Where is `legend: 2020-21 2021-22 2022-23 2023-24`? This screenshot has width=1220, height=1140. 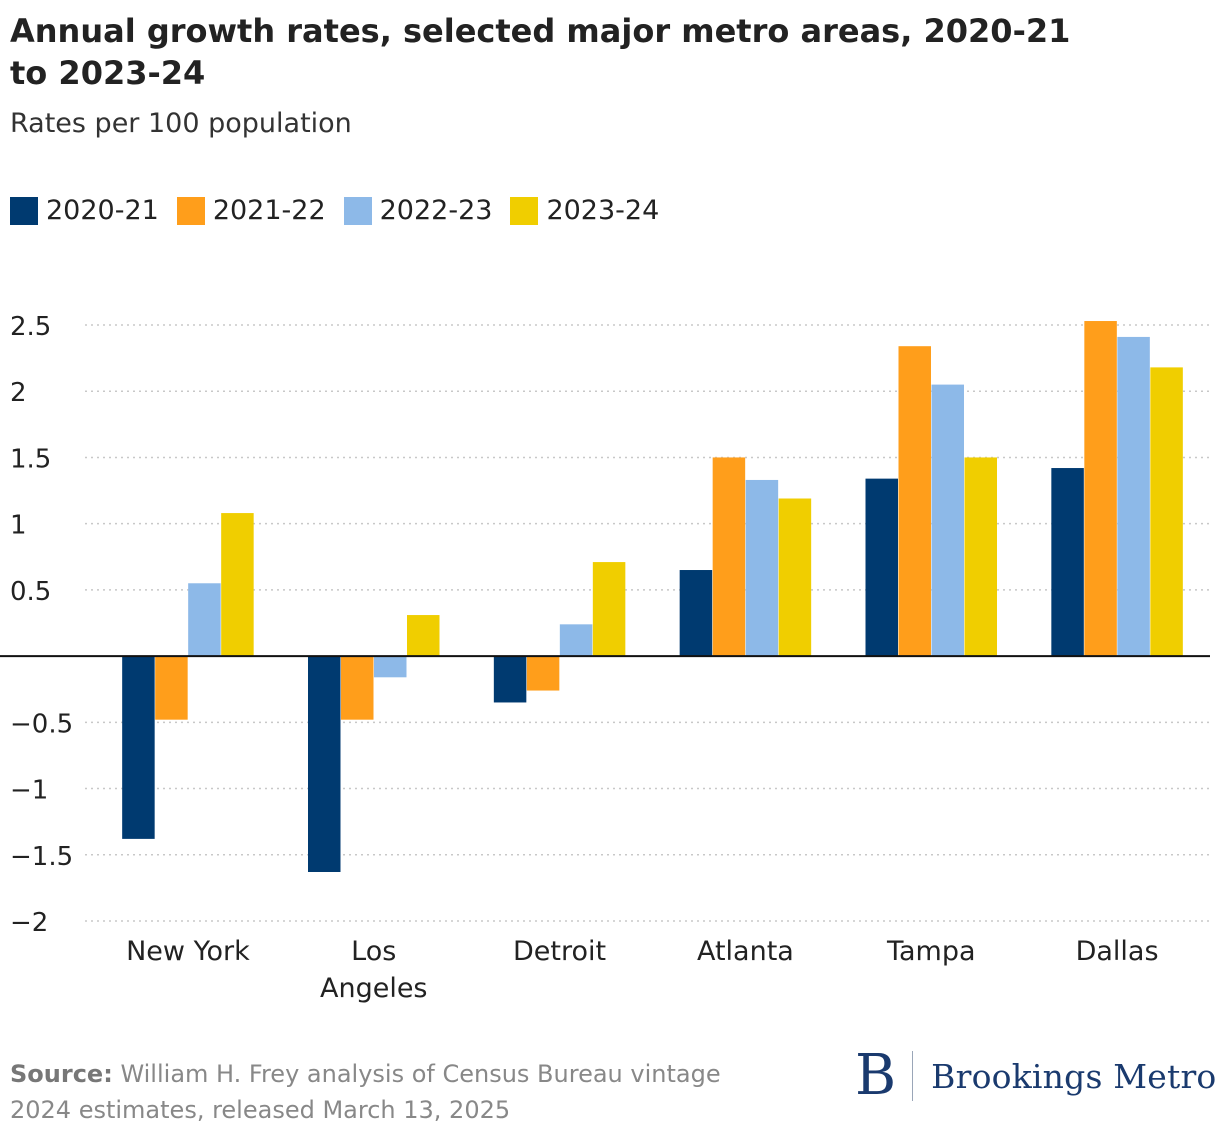 legend: 2020-21 2021-22 2022-23 2023-24 is located at coordinates (343, 210).